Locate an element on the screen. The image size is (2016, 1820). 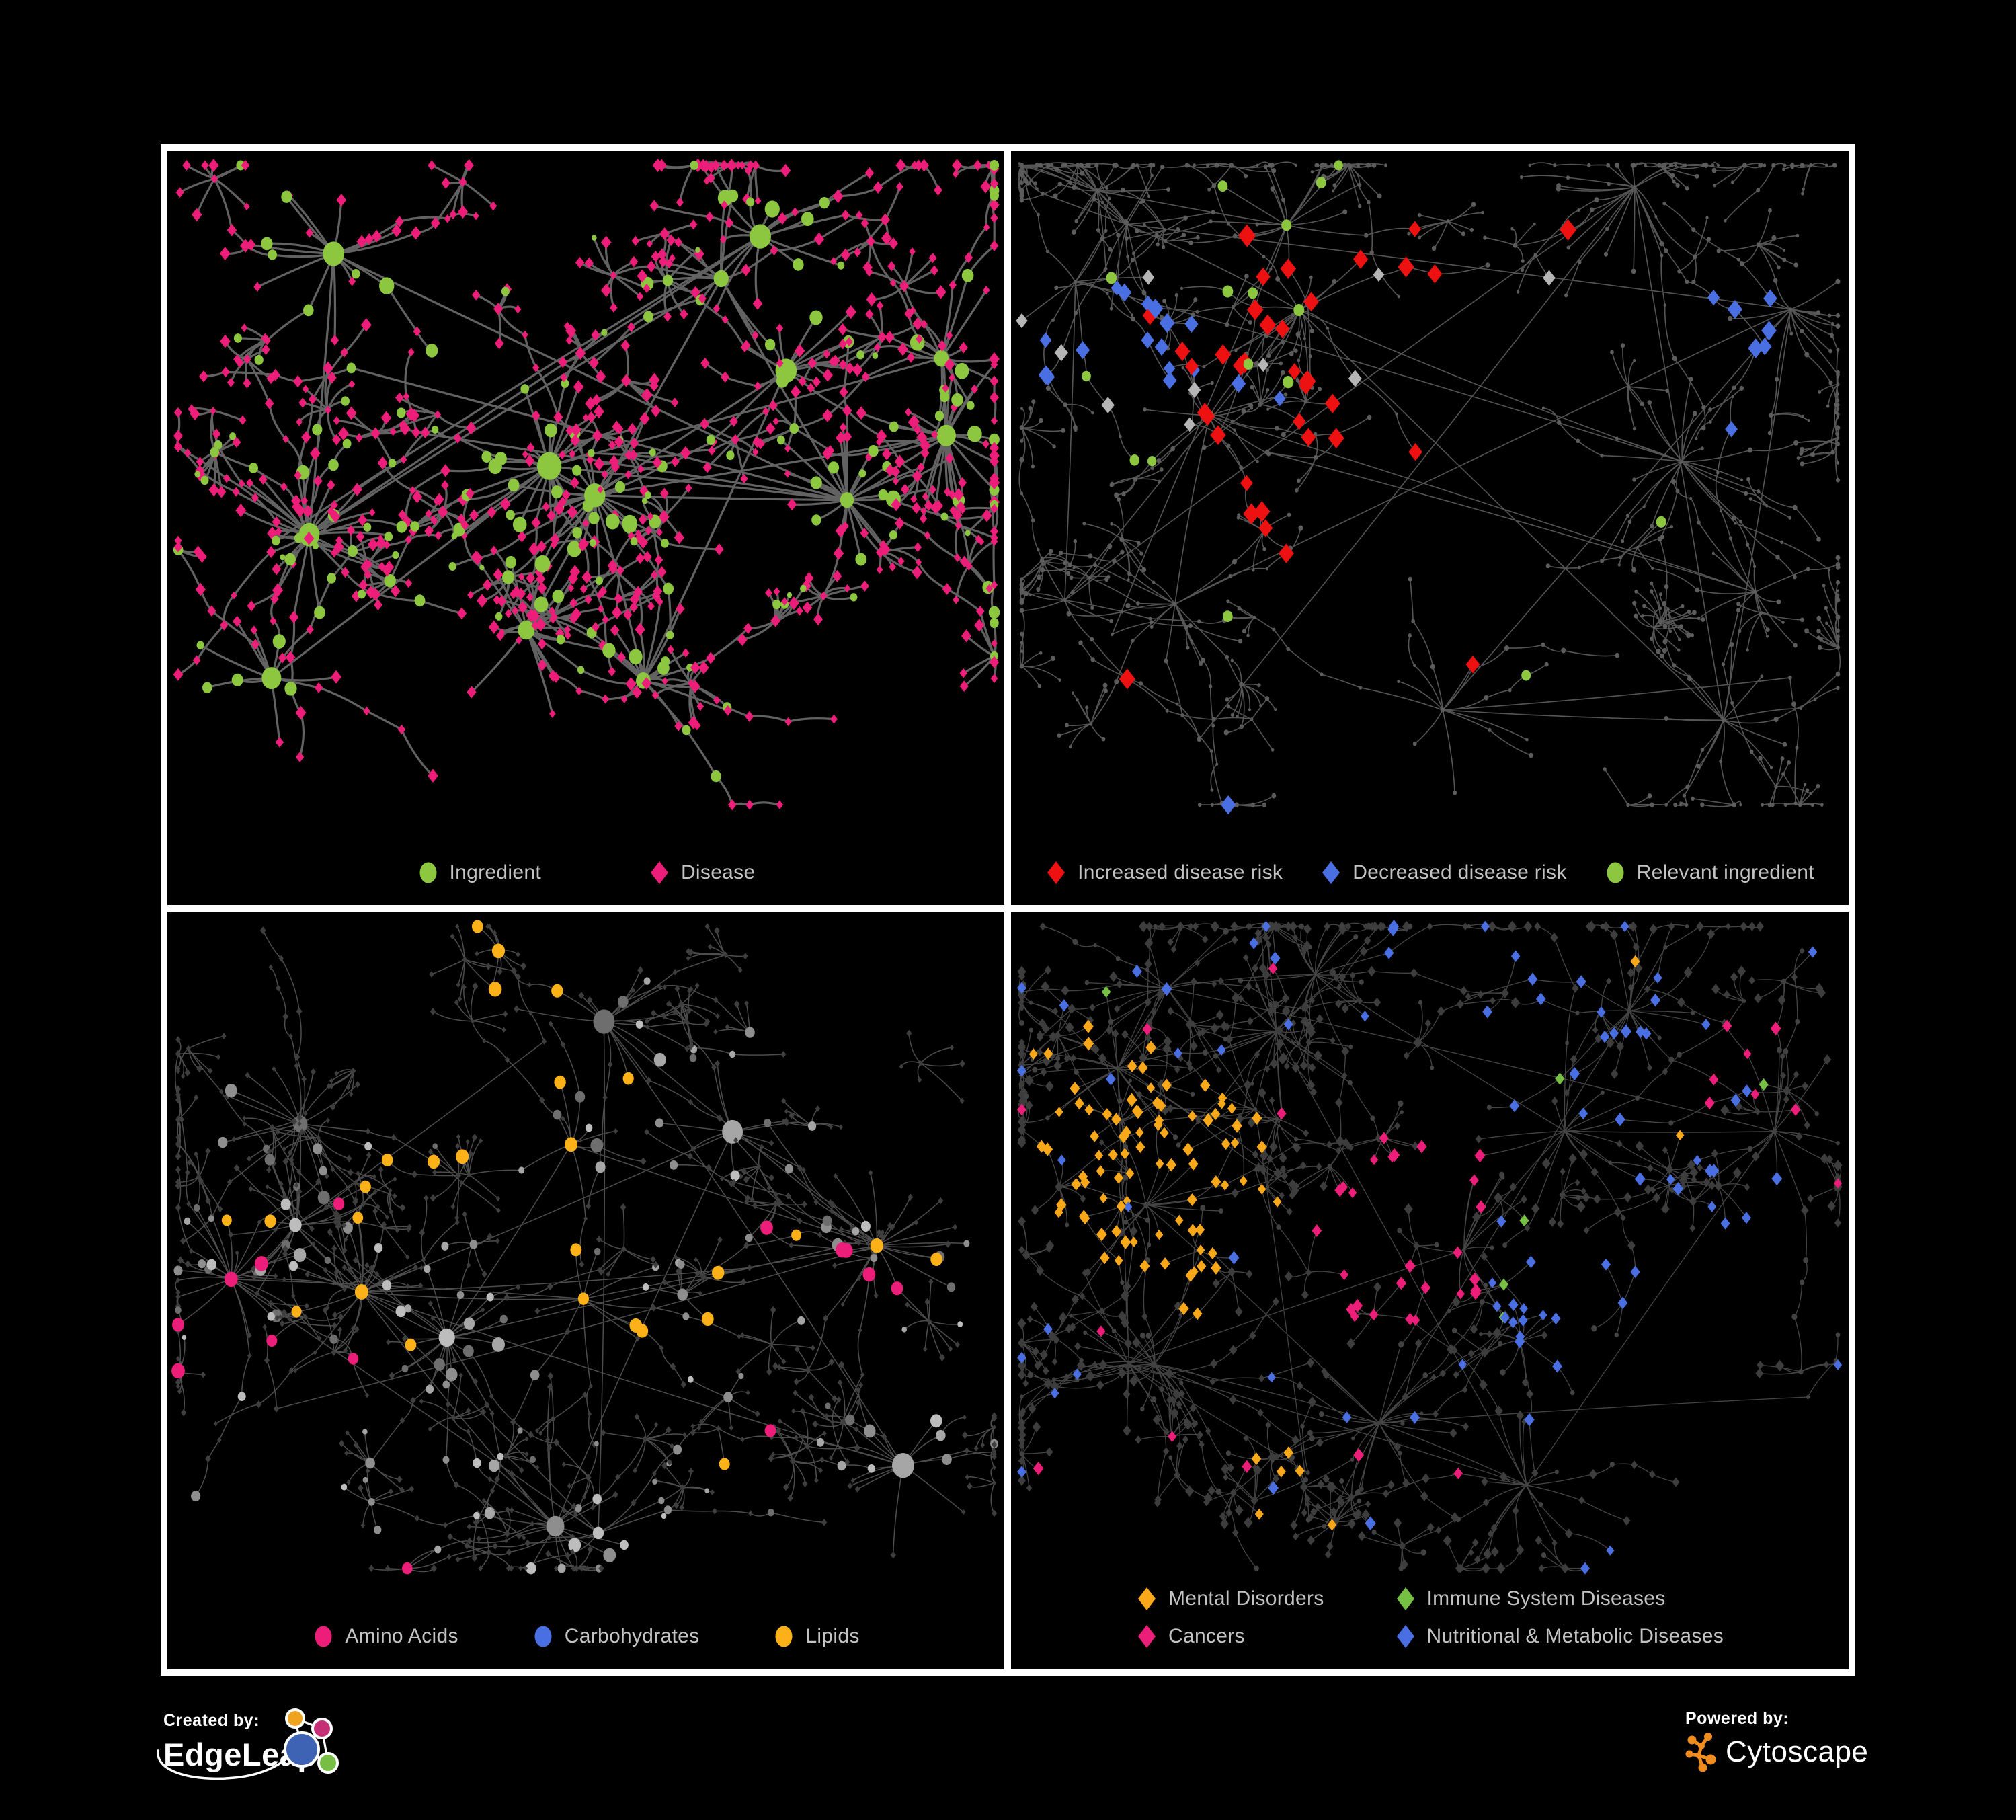
legend-label: Disease is located at coordinates (718, 872).